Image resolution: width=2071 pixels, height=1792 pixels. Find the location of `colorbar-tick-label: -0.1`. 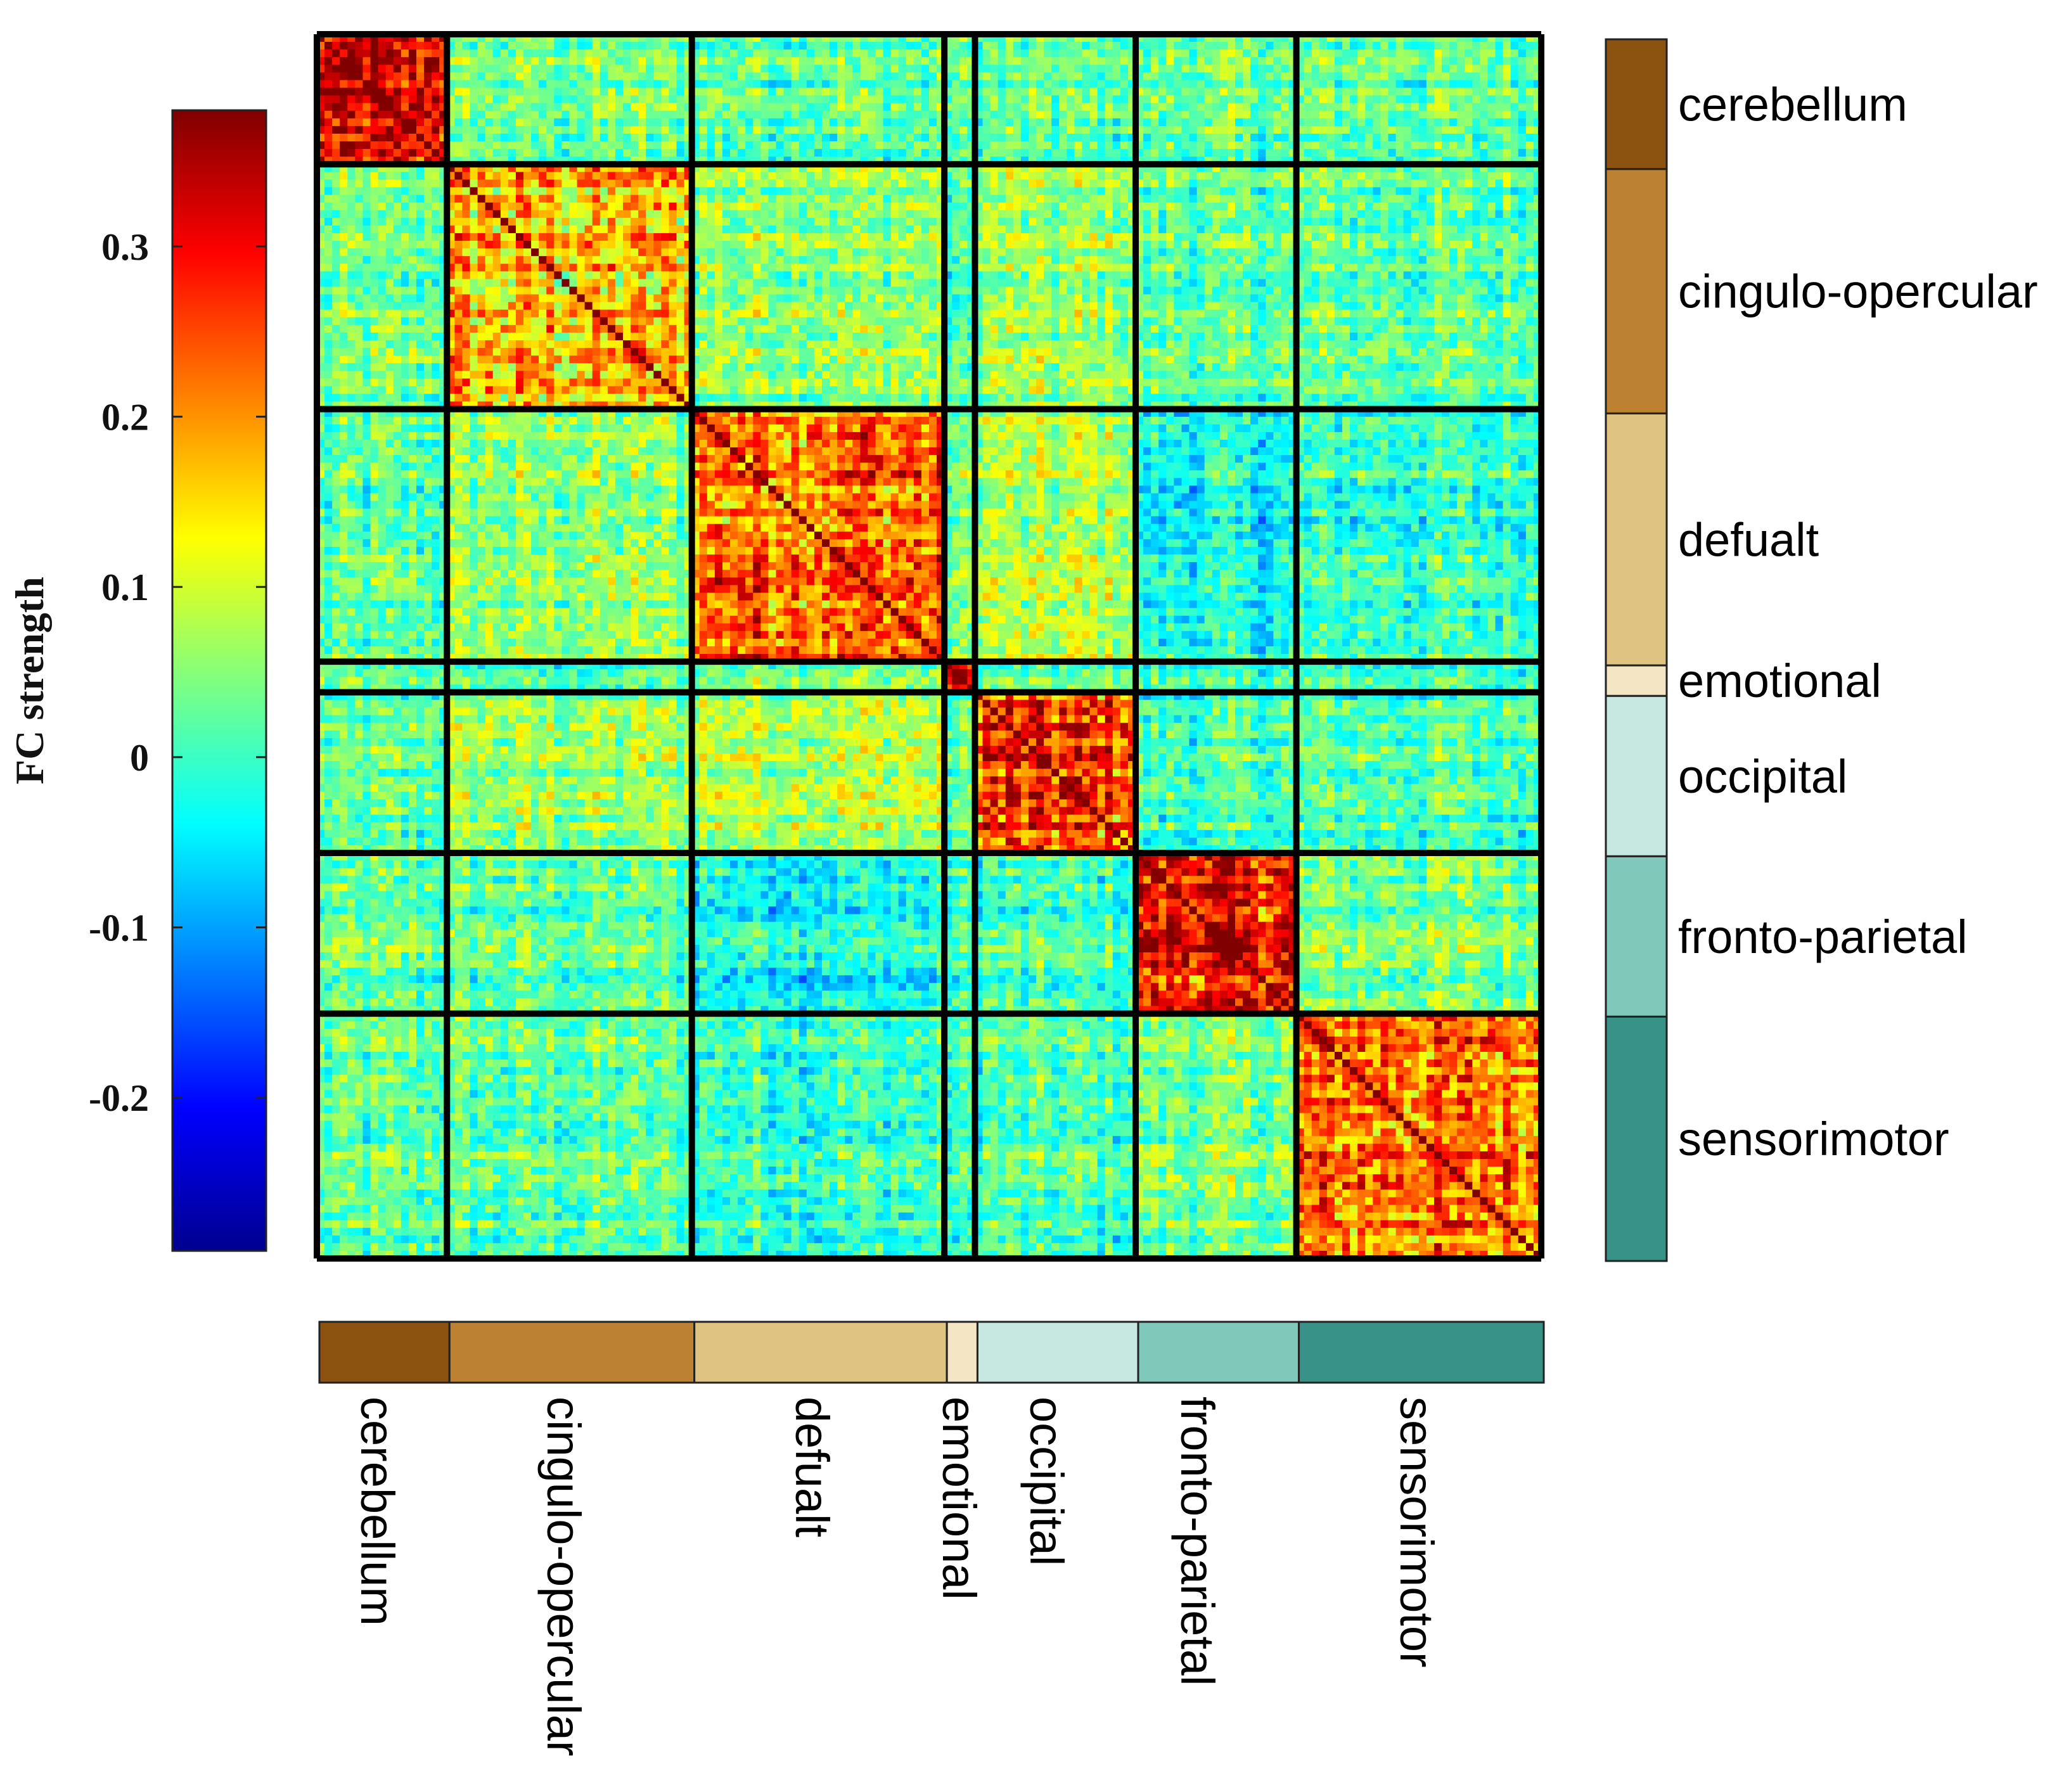

colorbar-tick-label: -0.1 is located at coordinates (119, 928).